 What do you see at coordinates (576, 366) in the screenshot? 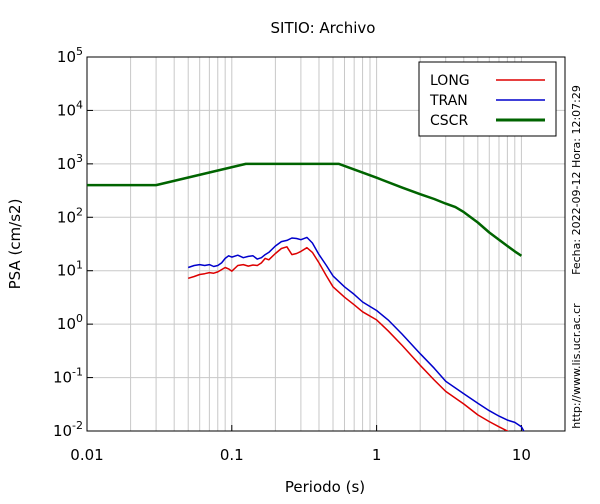
I see `website-url: http://www.lis.ucr.ac.cr` at bounding box center [576, 366].